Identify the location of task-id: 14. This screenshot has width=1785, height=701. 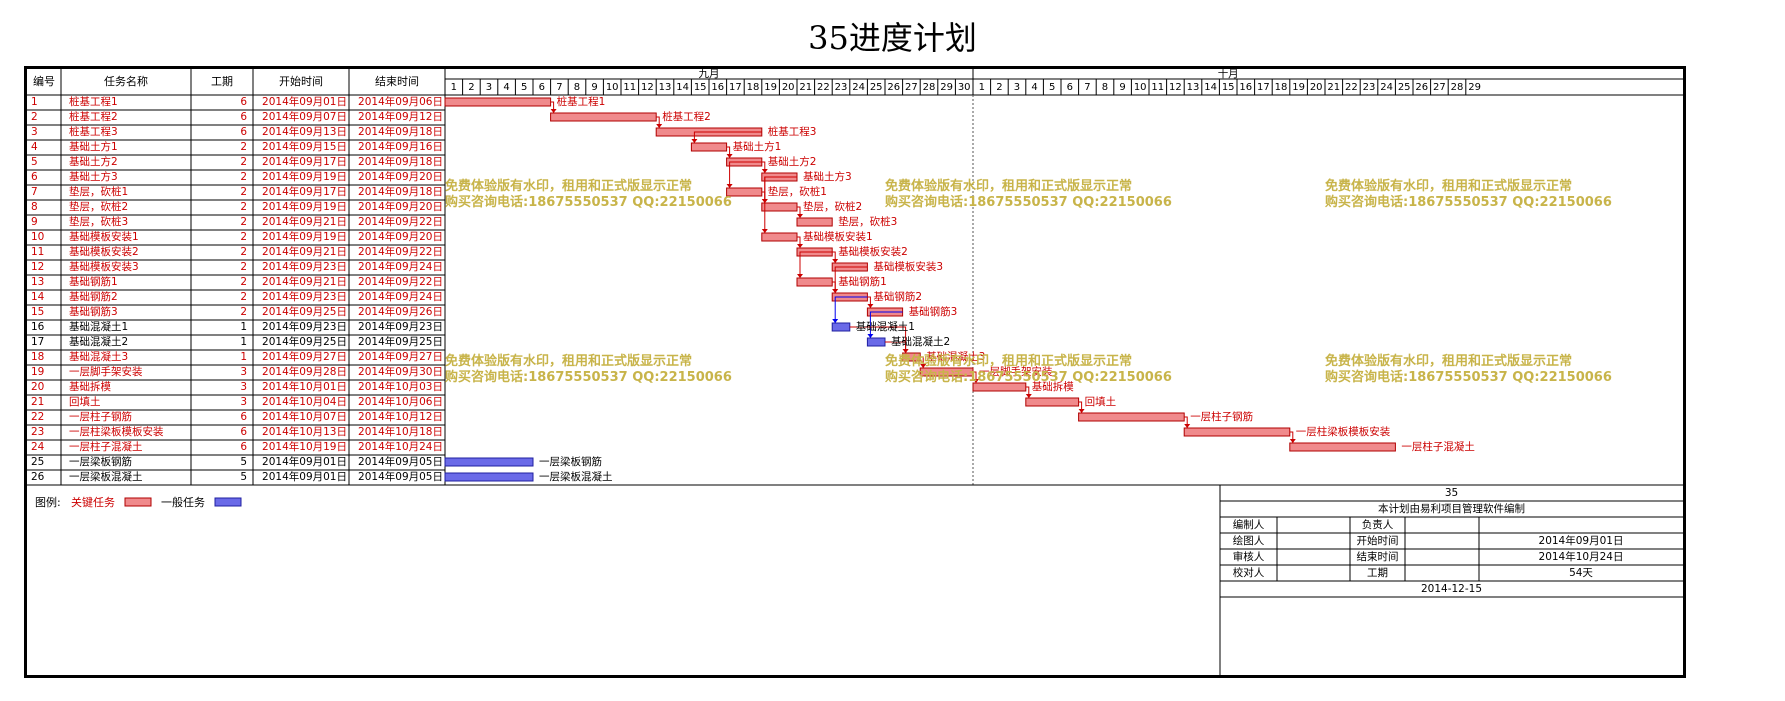
(38, 297).